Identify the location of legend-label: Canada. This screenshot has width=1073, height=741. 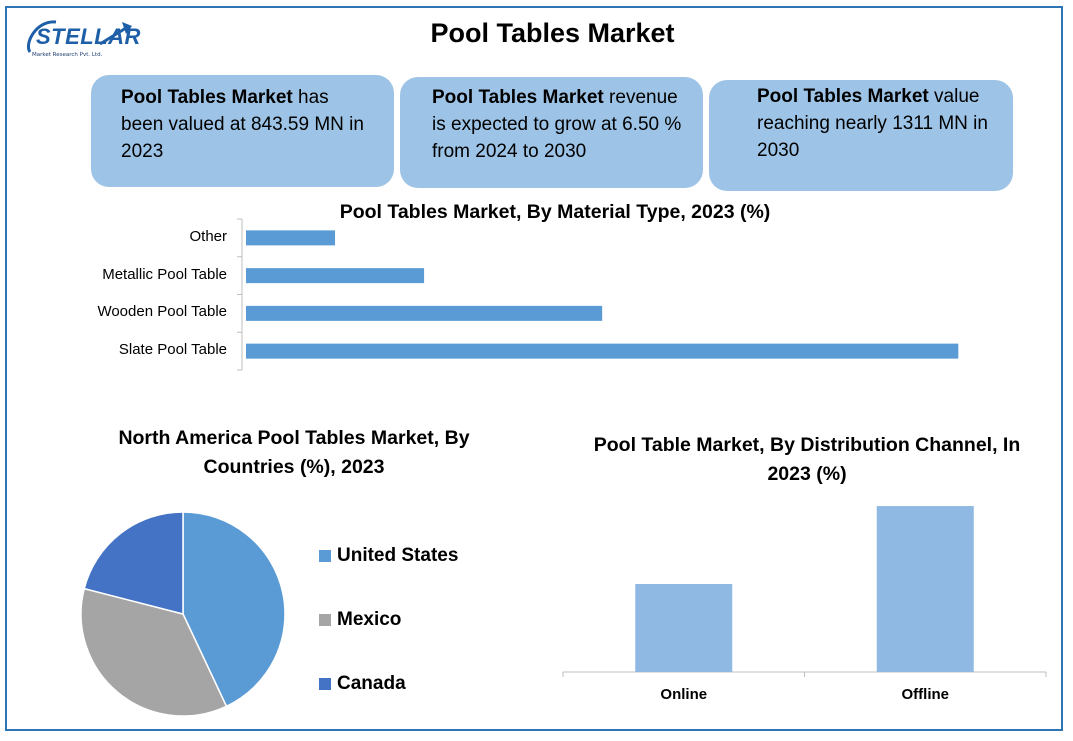
(371, 683).